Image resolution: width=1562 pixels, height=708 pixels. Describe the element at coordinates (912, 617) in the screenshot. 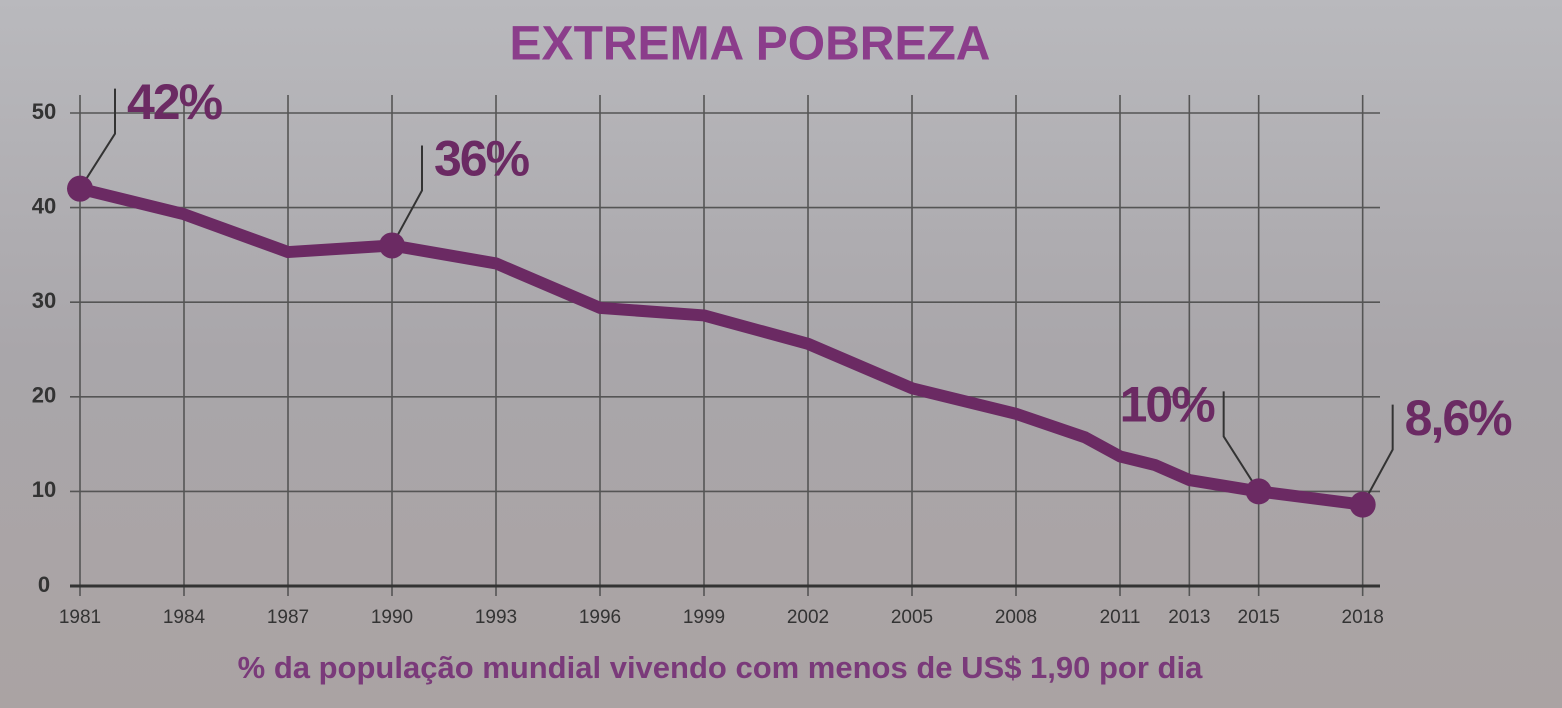

I see `x-tick-label: 2005` at that location.